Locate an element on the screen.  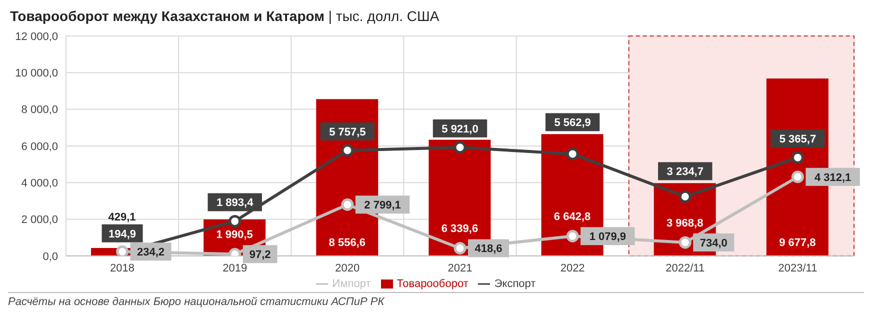
x-tick-label: 2022 is located at coordinates (572, 268).